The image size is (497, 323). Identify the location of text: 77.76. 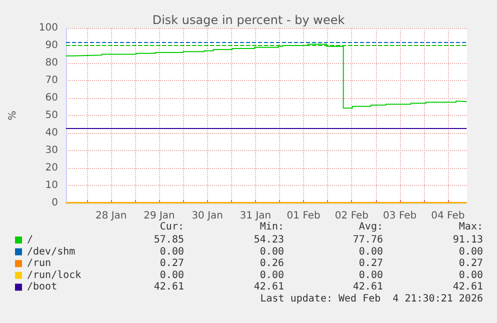
(367, 240).